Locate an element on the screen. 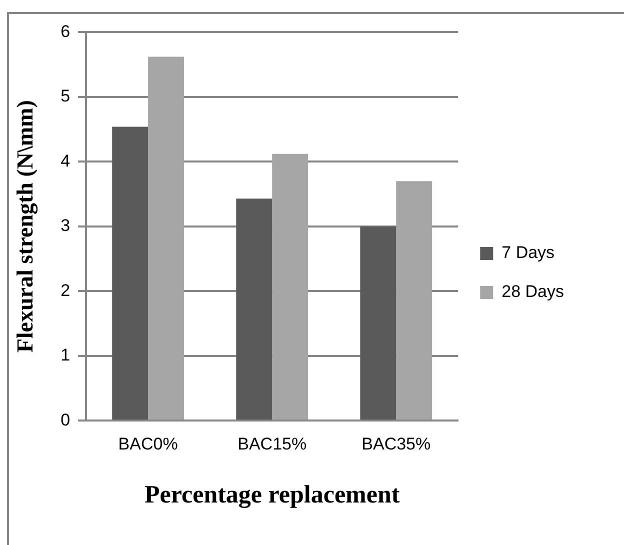  y-axis-title: Flexural strength (N\mm) is located at coordinates (25, 226).